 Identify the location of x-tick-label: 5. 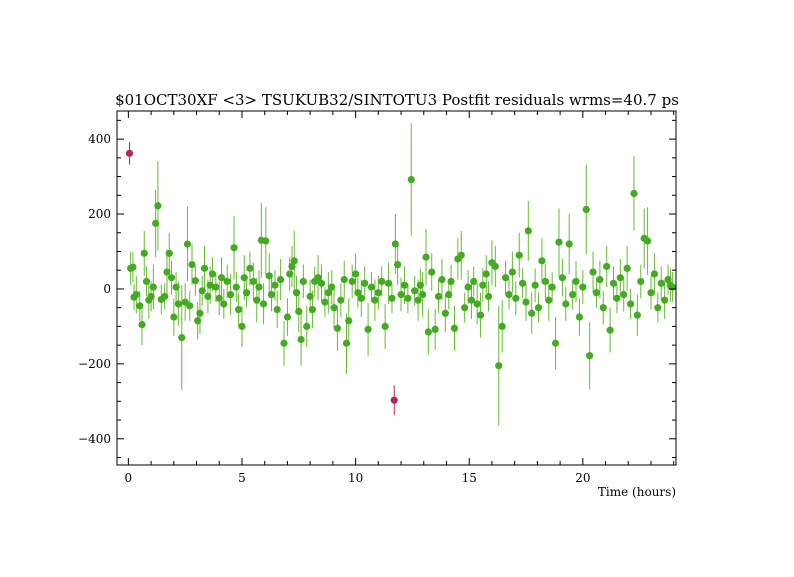
(242, 478).